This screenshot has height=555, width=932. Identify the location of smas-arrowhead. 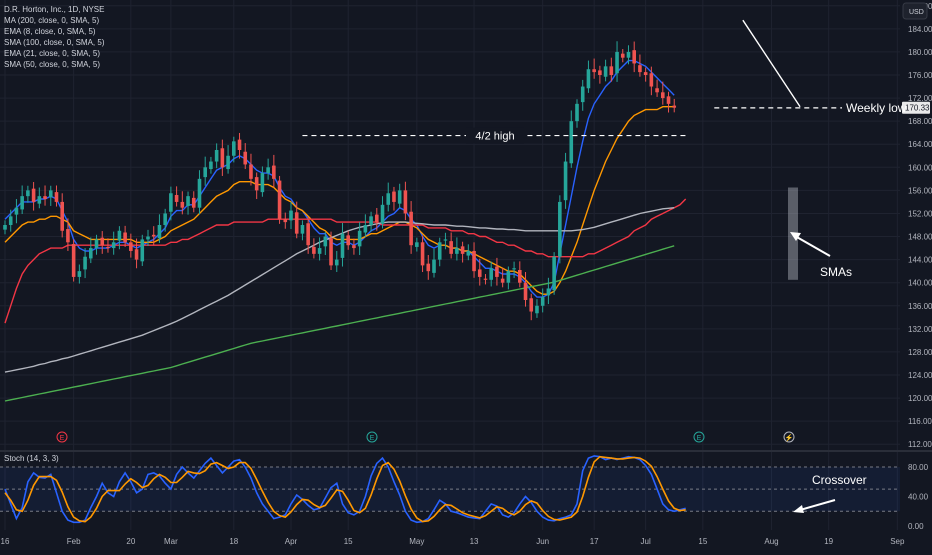
(795, 236).